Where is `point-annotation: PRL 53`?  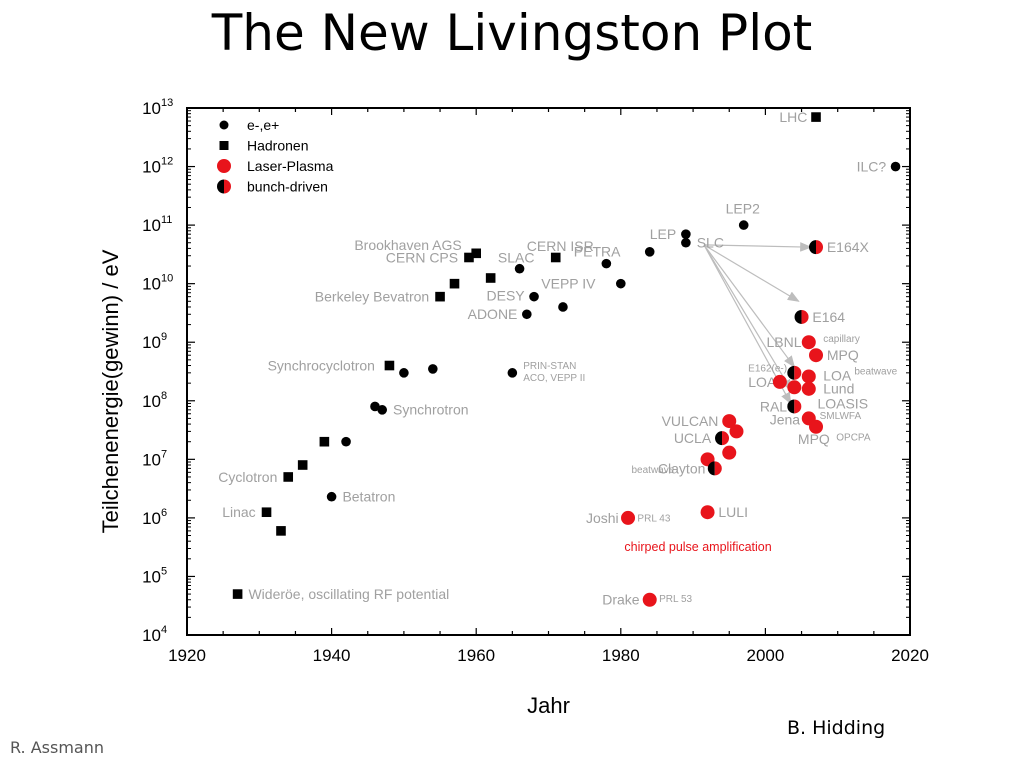 point-annotation: PRL 53 is located at coordinates (675, 599).